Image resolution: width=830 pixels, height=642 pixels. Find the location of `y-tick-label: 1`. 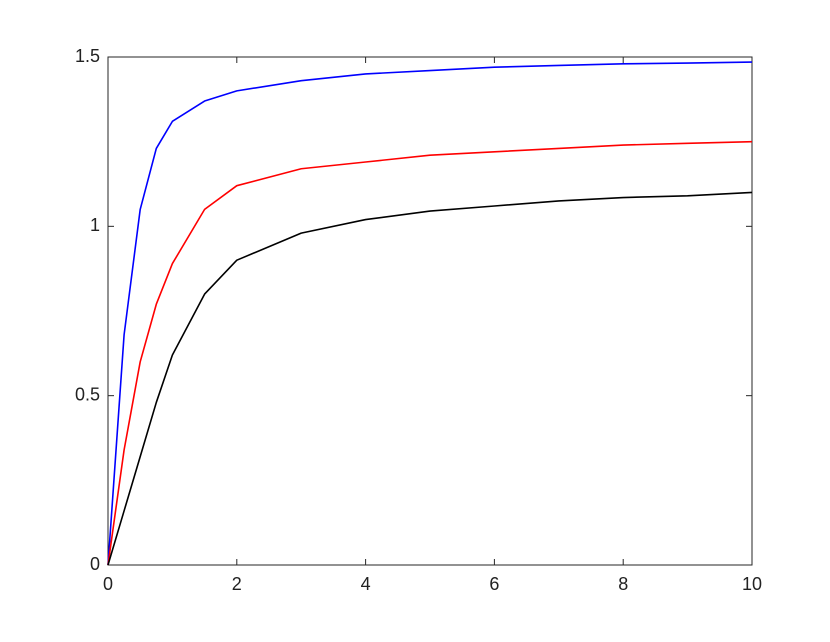

y-tick-label: 1 is located at coordinates (95, 225).